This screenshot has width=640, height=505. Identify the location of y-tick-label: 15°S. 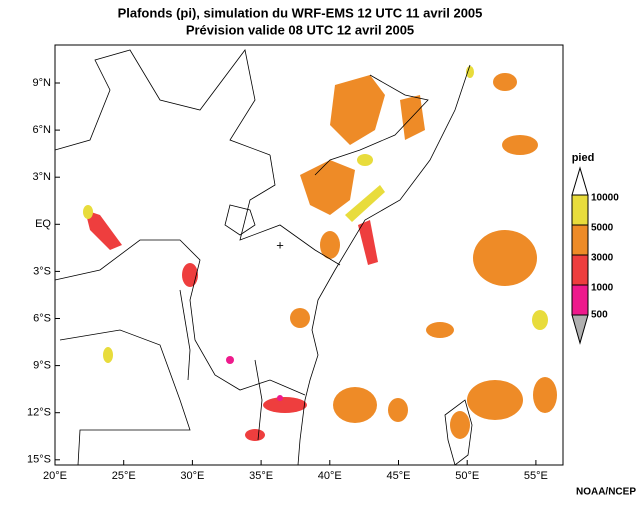
(39, 460).